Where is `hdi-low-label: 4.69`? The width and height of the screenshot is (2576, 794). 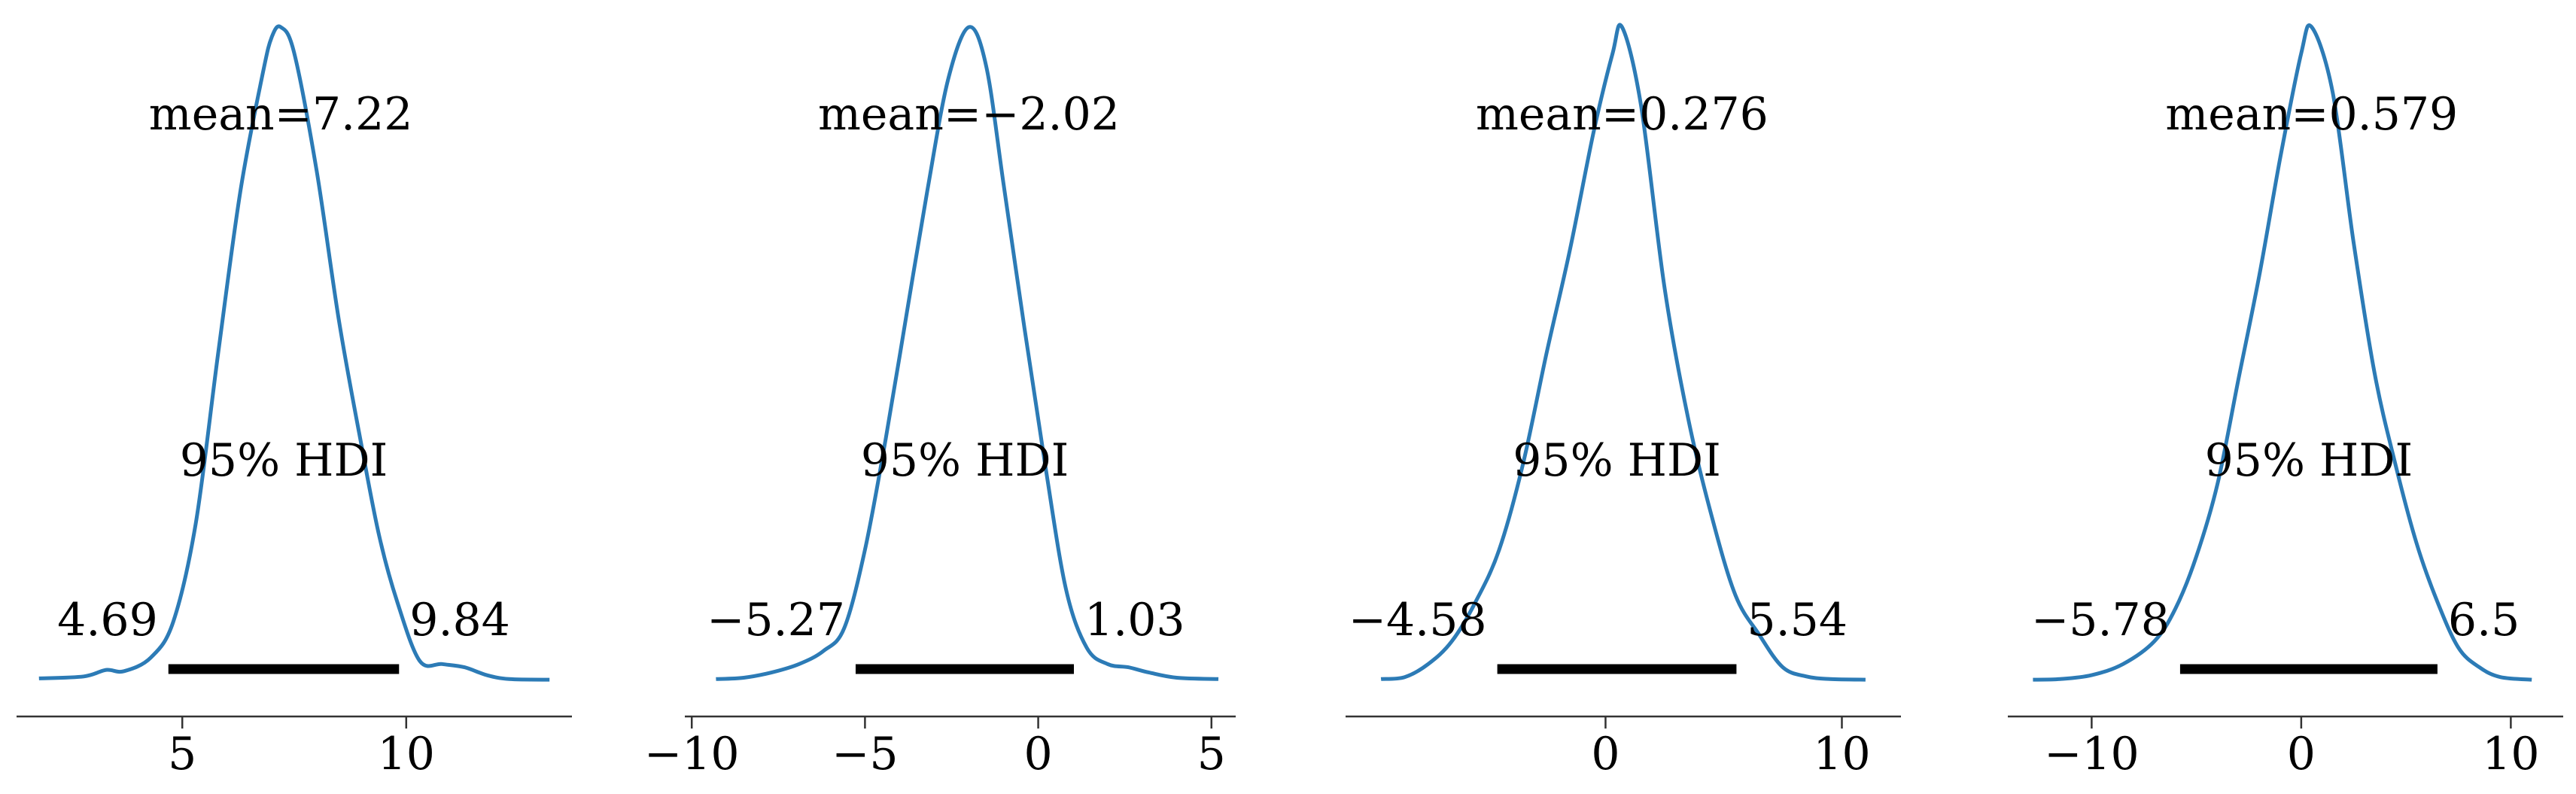 hdi-low-label: 4.69 is located at coordinates (107, 620).